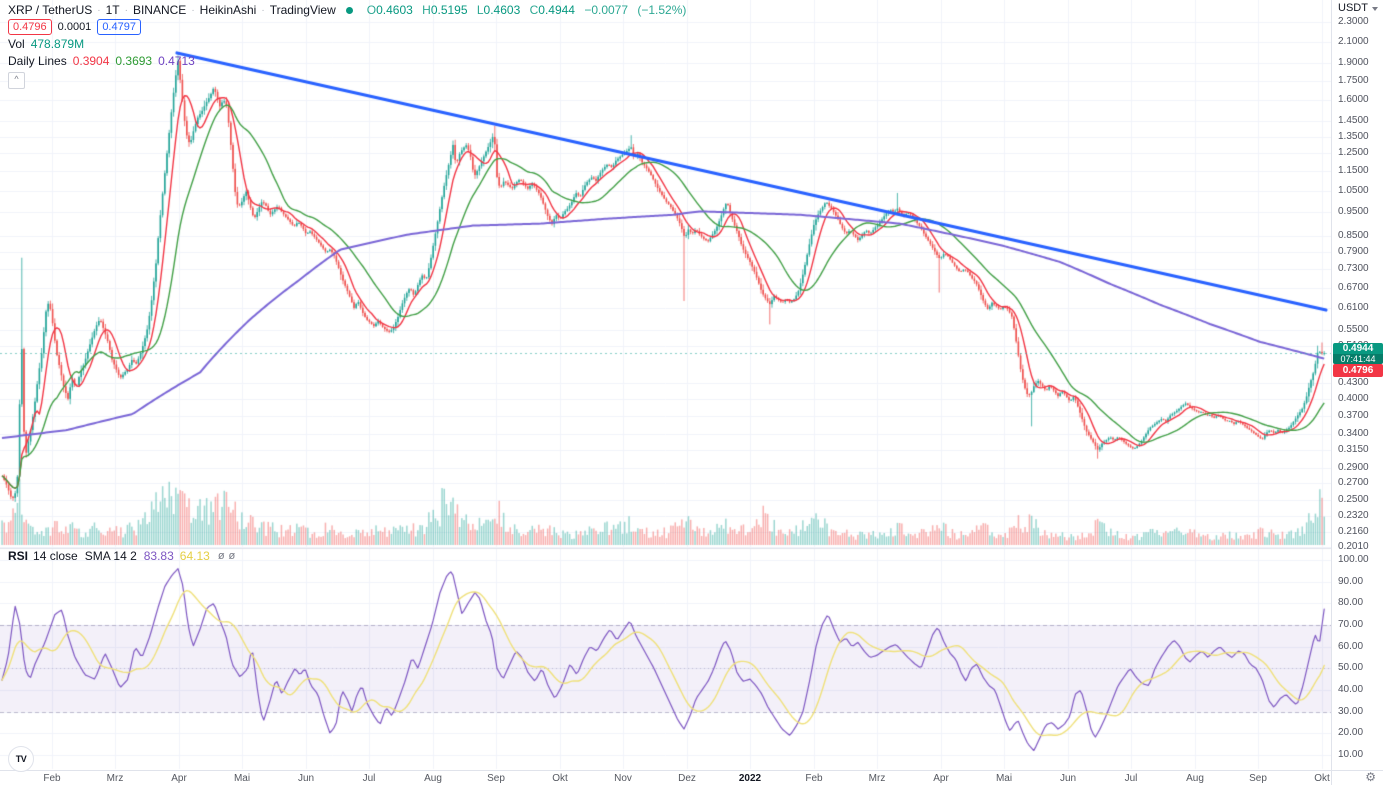  Describe the element at coordinates (37, 61) in the screenshot. I see `daily-lines-label: Daily Lines` at that location.